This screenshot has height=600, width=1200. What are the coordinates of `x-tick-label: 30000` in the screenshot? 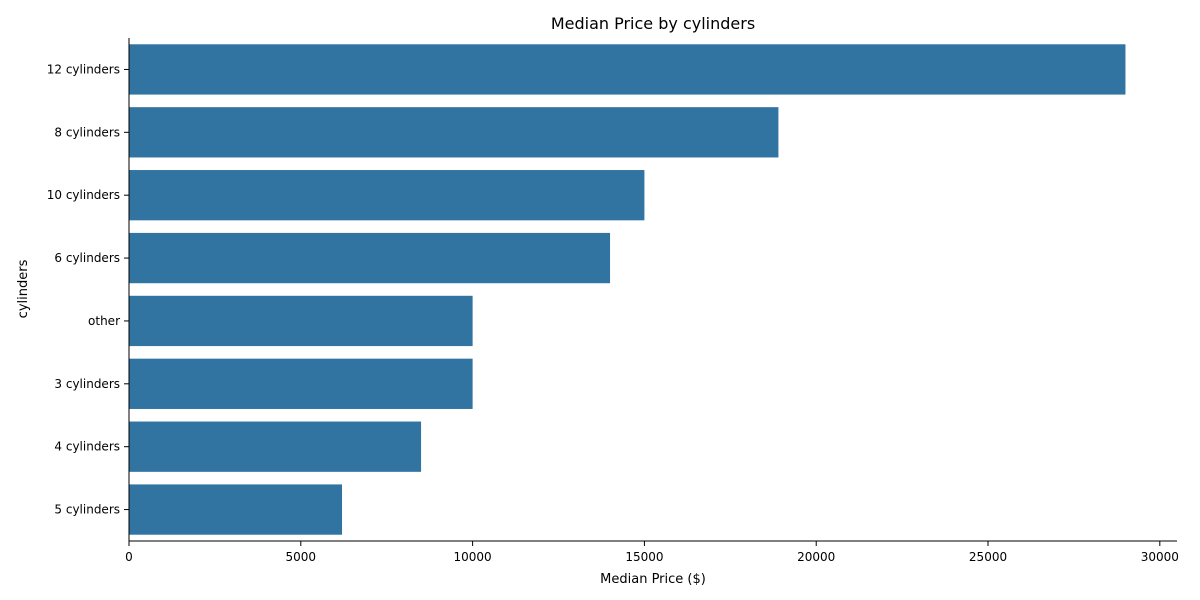 It's located at (1160, 557).